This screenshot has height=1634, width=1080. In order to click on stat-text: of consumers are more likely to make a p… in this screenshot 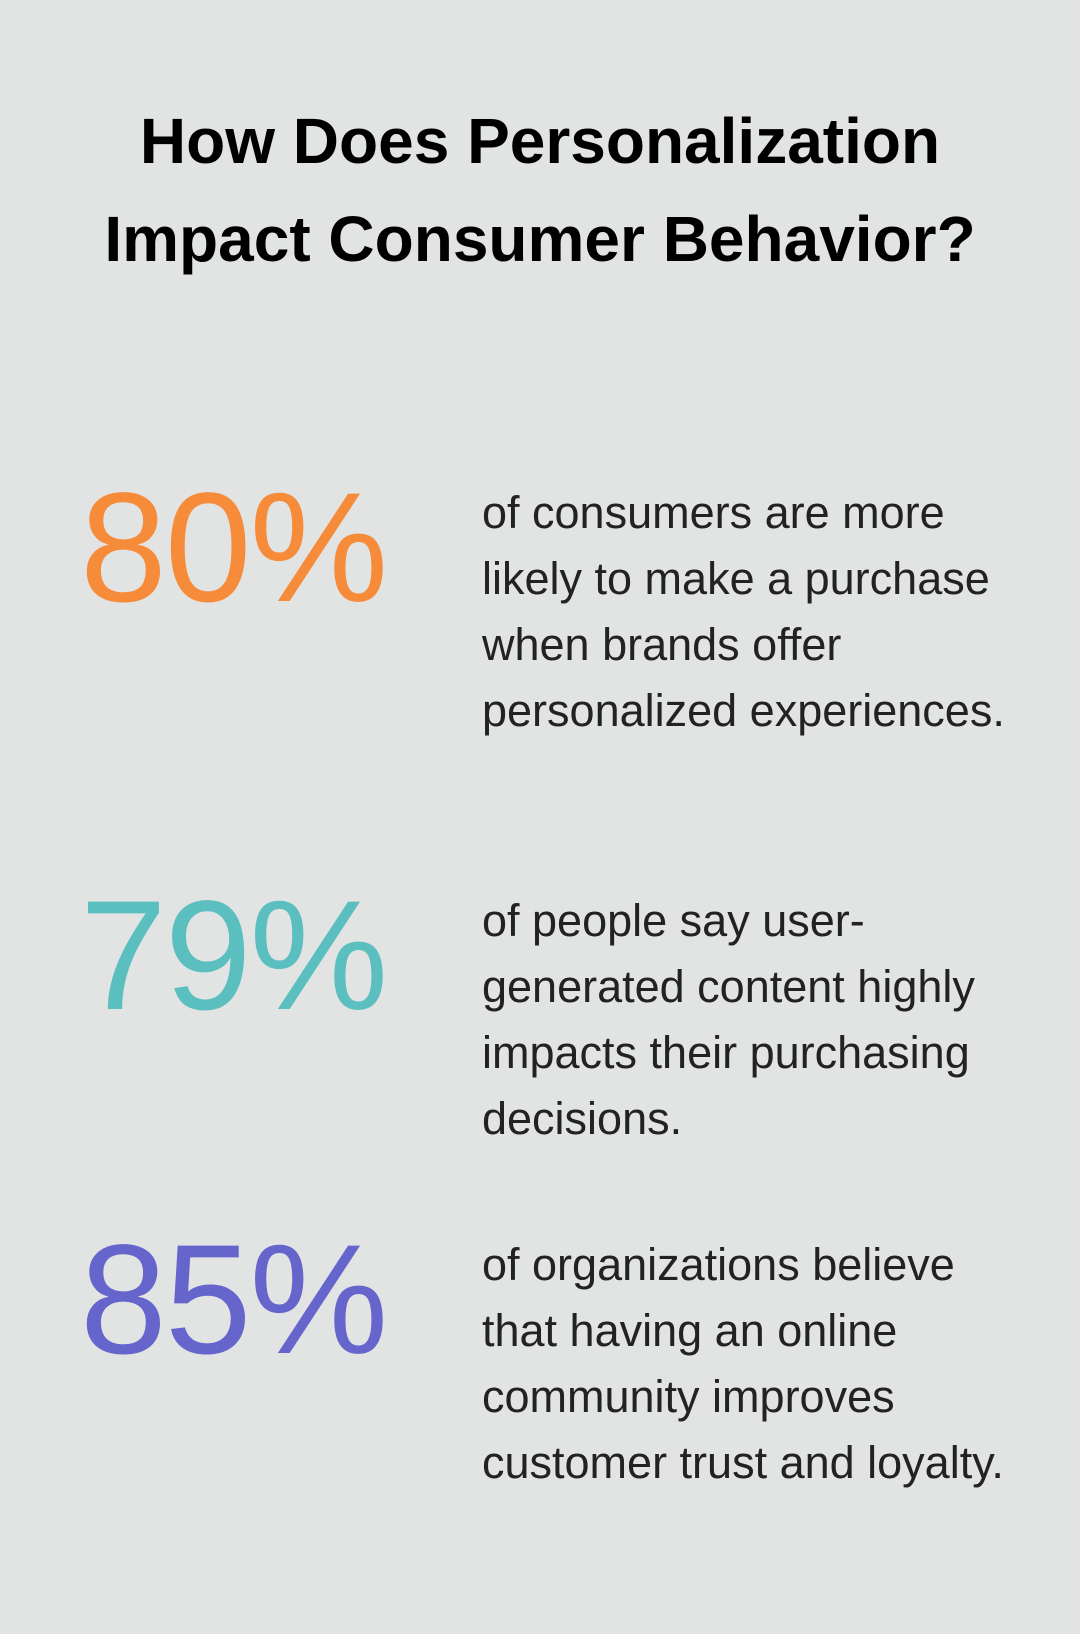, I will do `click(743, 611)`.